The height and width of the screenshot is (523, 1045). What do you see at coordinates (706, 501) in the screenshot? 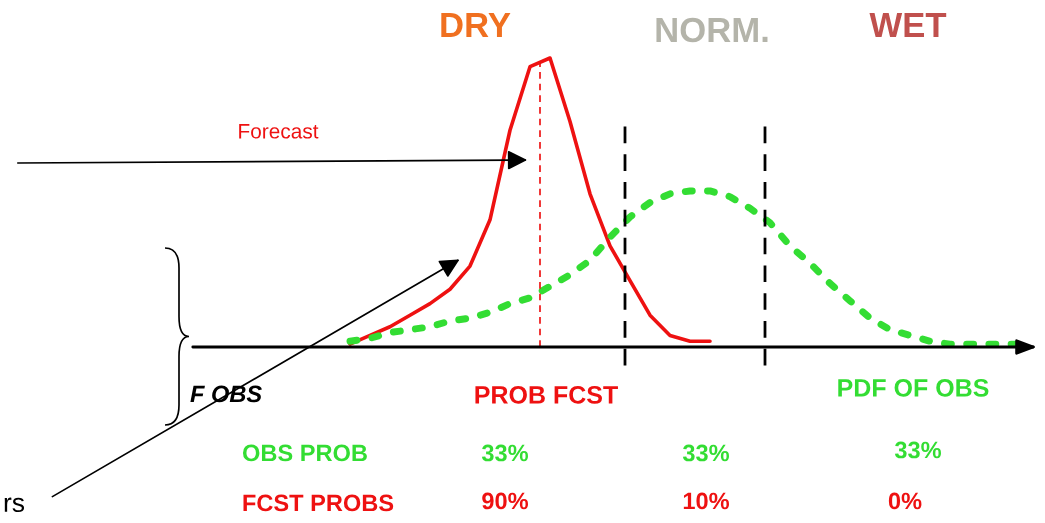
I see `text: 10%` at bounding box center [706, 501].